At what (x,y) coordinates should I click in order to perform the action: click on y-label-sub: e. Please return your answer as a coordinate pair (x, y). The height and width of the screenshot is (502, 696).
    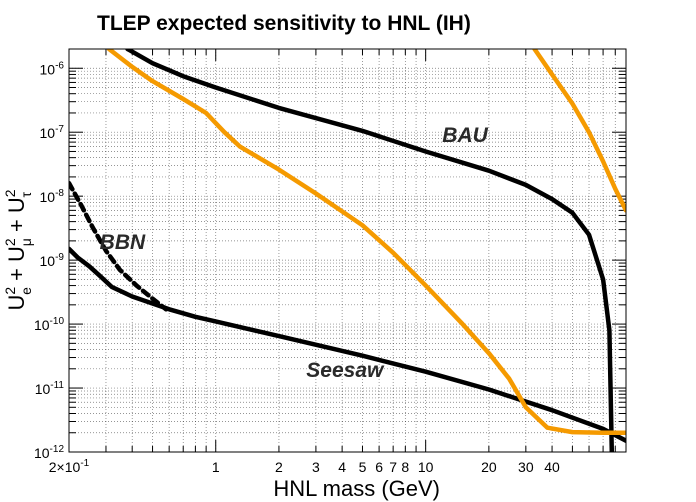
    Looking at the image, I should click on (26, 291).